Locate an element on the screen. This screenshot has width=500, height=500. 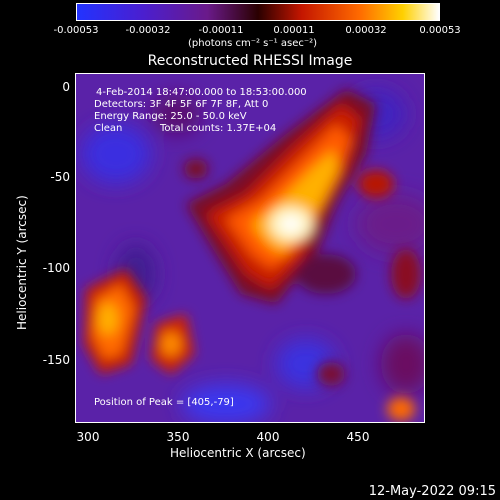
colorbar-units: (photons cm⁻² s⁻¹ asec⁻²) is located at coordinates (253, 43).